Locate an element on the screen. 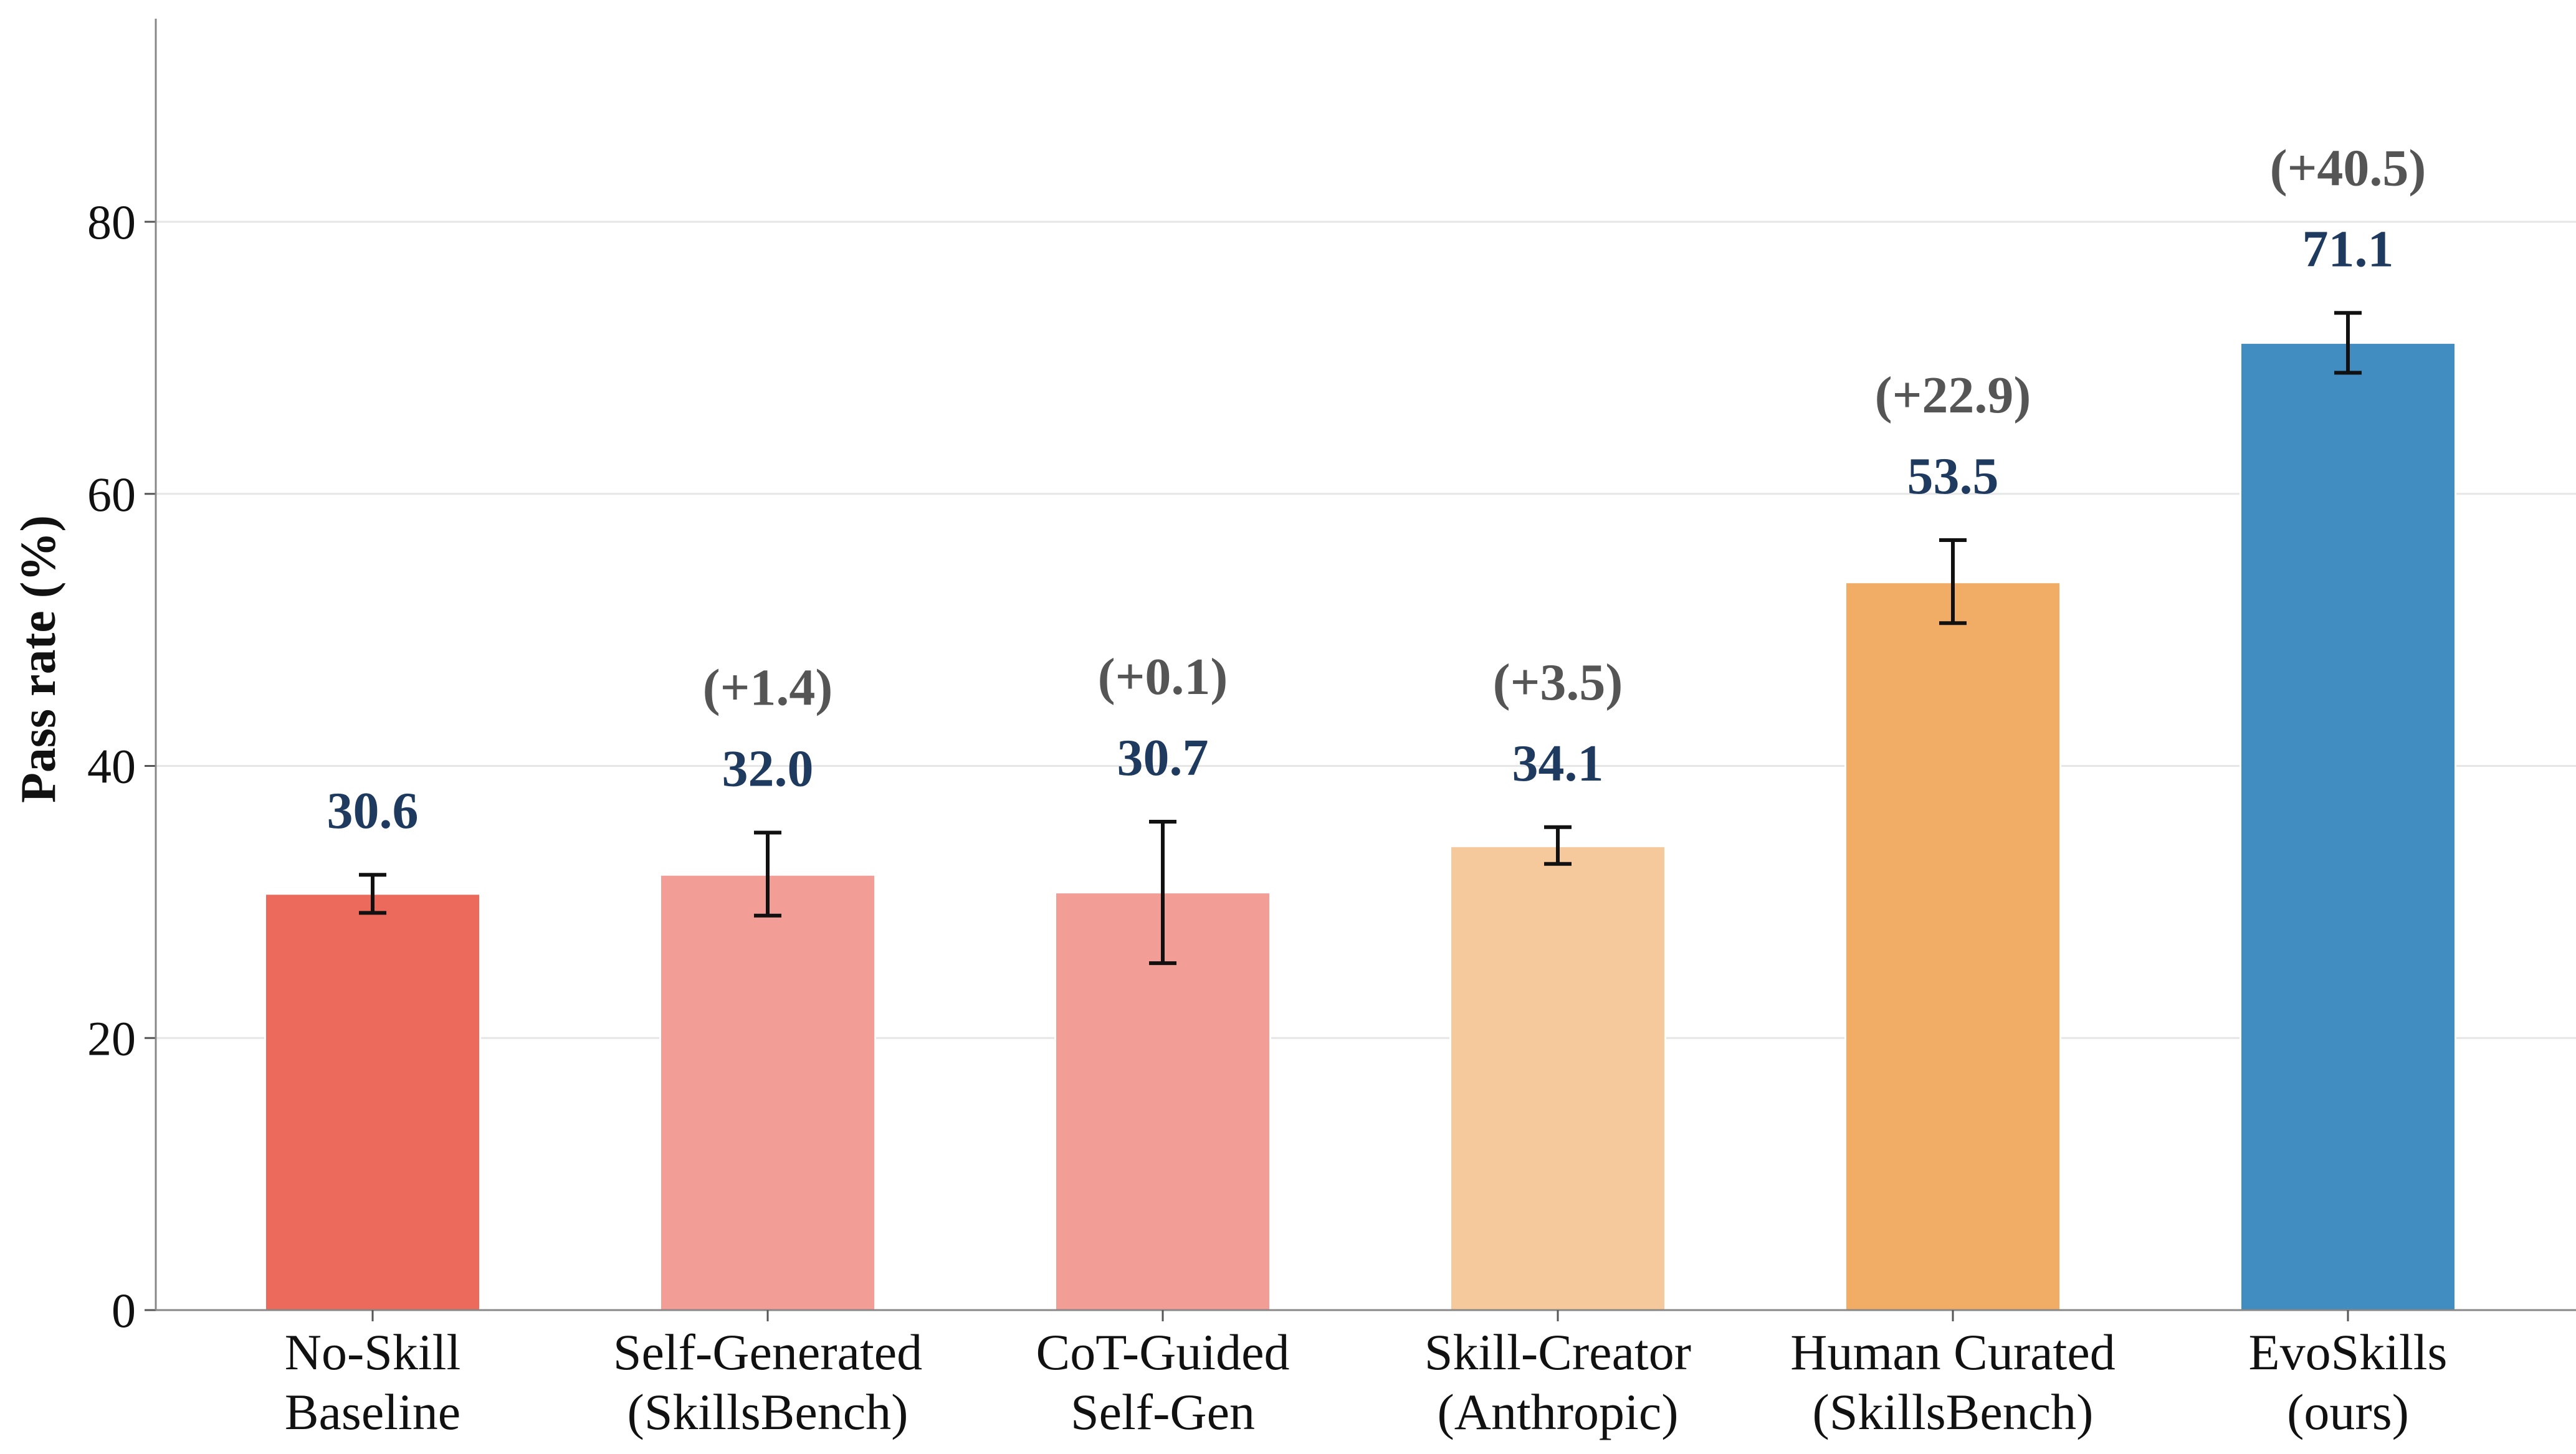 This screenshot has width=2576, height=1454. value-label: 71.1 is located at coordinates (2348, 249).